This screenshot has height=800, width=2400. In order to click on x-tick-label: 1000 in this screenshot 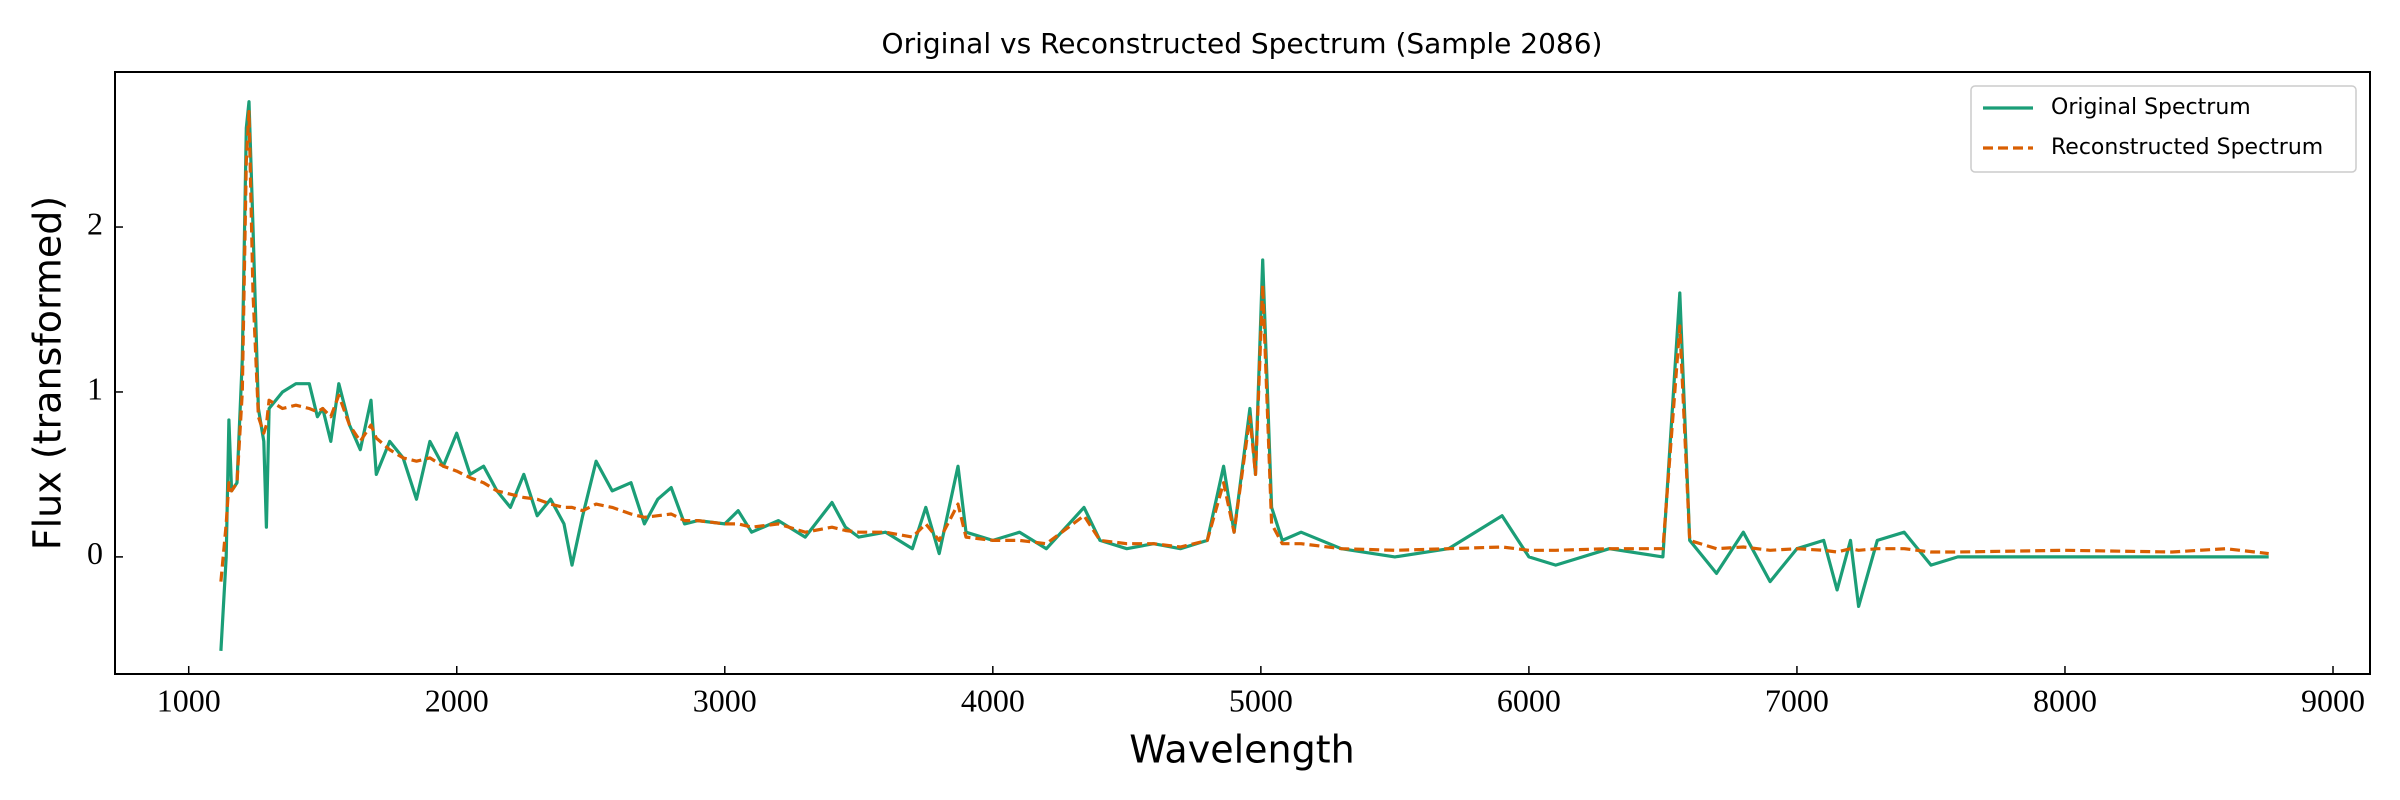, I will do `click(189, 700)`.